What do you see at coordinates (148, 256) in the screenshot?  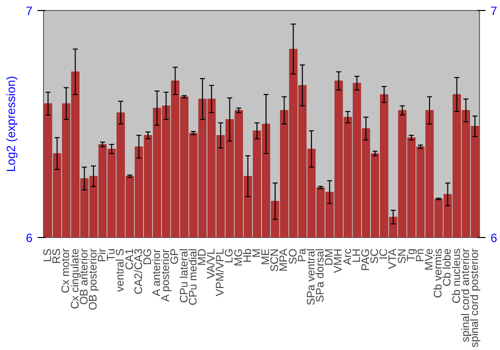 I see `x-tick-label: DG` at bounding box center [148, 256].